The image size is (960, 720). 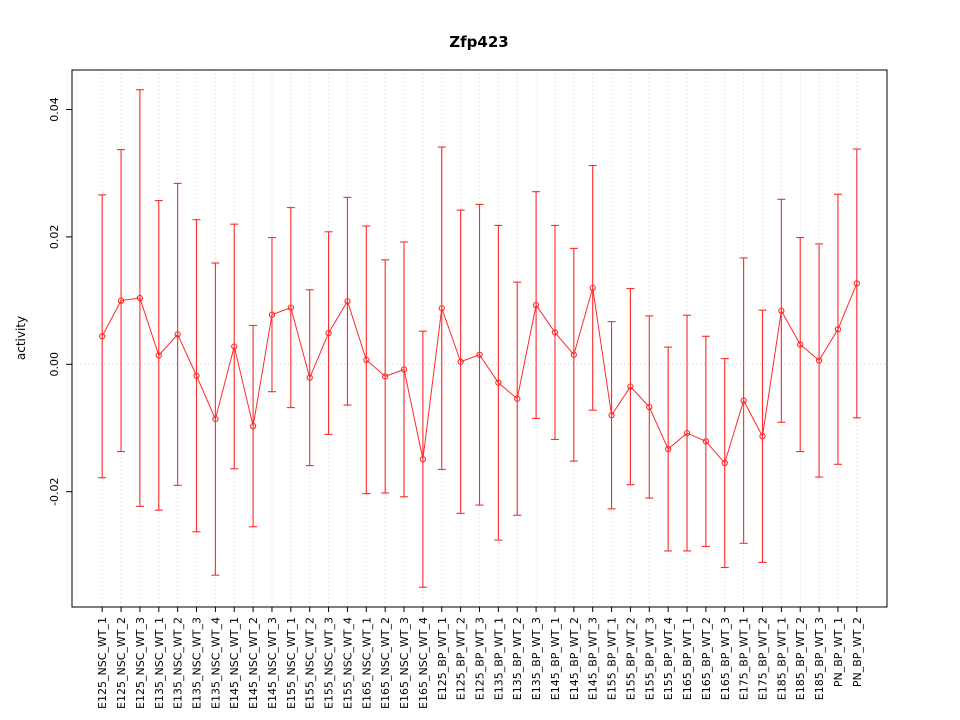 I want to click on x-tick-label: E125_NSC_WT_2, so click(x=121, y=663).